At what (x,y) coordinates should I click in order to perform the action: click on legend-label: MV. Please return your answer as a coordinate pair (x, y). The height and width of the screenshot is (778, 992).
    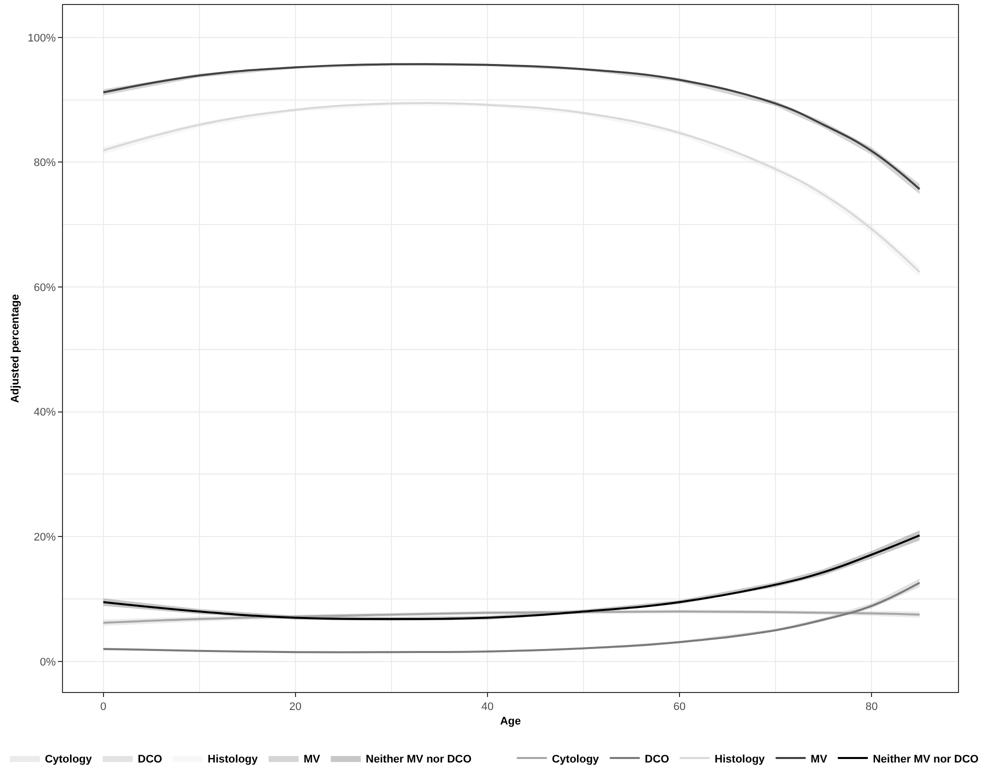
    Looking at the image, I should click on (312, 759).